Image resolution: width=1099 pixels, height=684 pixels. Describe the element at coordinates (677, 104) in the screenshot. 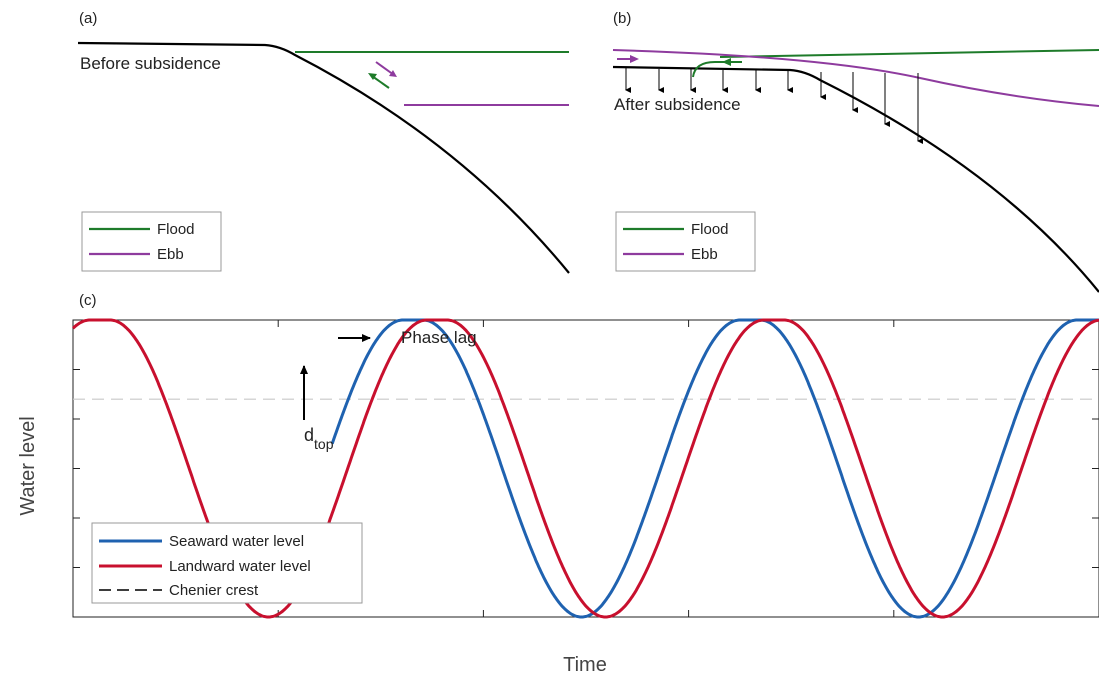

I see `panel-b-annotation: After subsidence` at that location.